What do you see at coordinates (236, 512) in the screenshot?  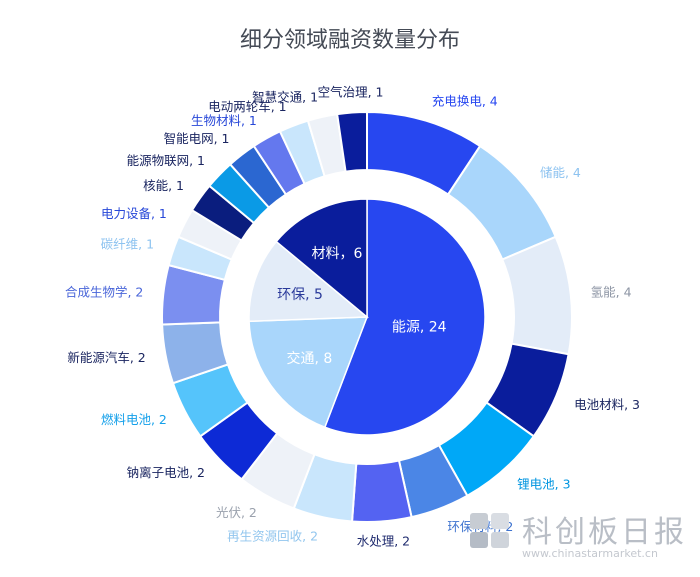 I see `outer-slice-label: 光伏, 2` at bounding box center [236, 512].